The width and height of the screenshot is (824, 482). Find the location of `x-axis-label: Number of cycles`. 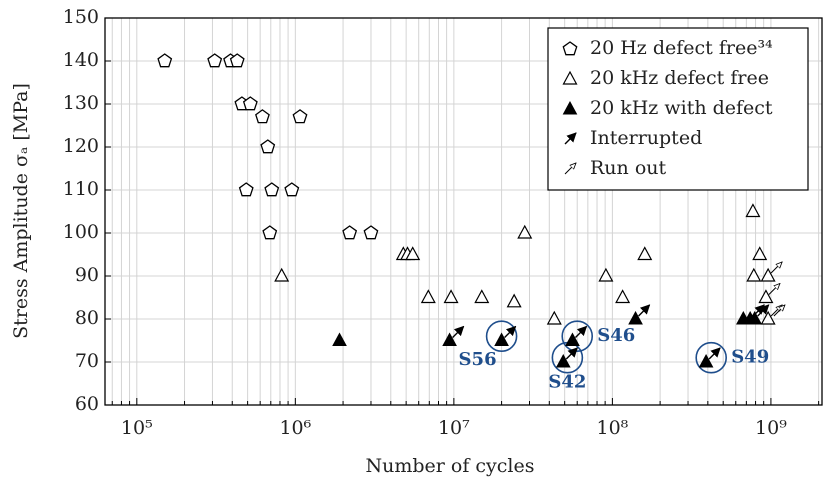

x-axis-label: Number of cycles is located at coordinates (449, 466).